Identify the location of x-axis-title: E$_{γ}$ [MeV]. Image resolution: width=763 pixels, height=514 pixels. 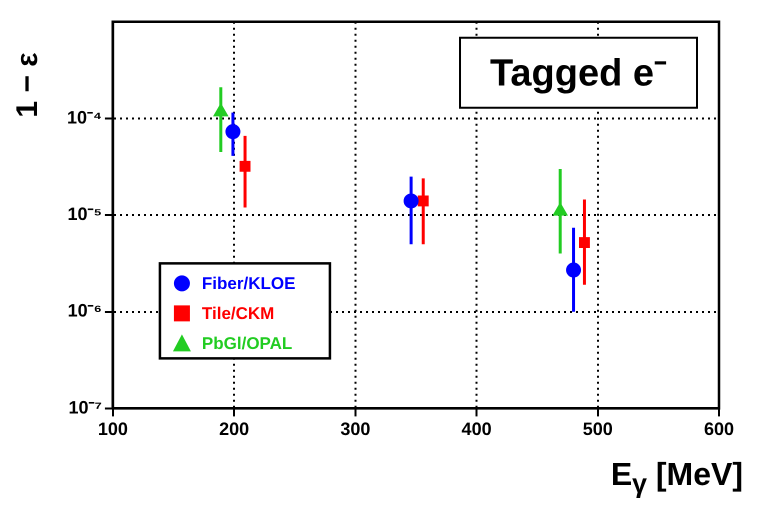
(676, 478).